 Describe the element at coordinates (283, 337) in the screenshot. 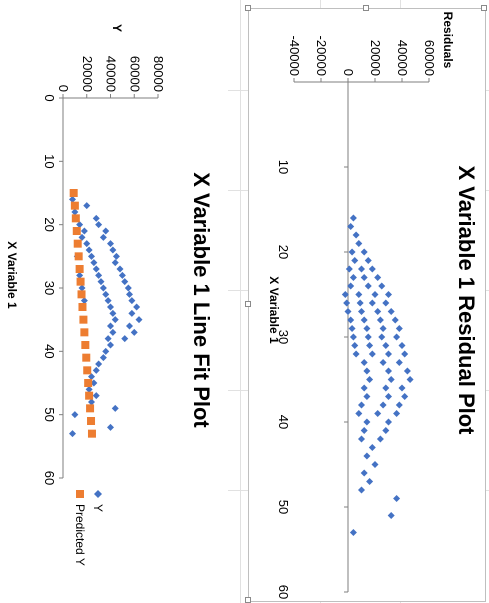

I see `x-tick-label: 30` at that location.